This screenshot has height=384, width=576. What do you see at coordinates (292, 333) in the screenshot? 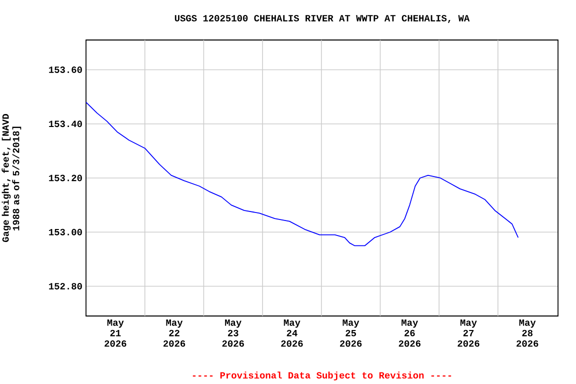
I see `x-tick-label: May 24 2026` at bounding box center [292, 333].